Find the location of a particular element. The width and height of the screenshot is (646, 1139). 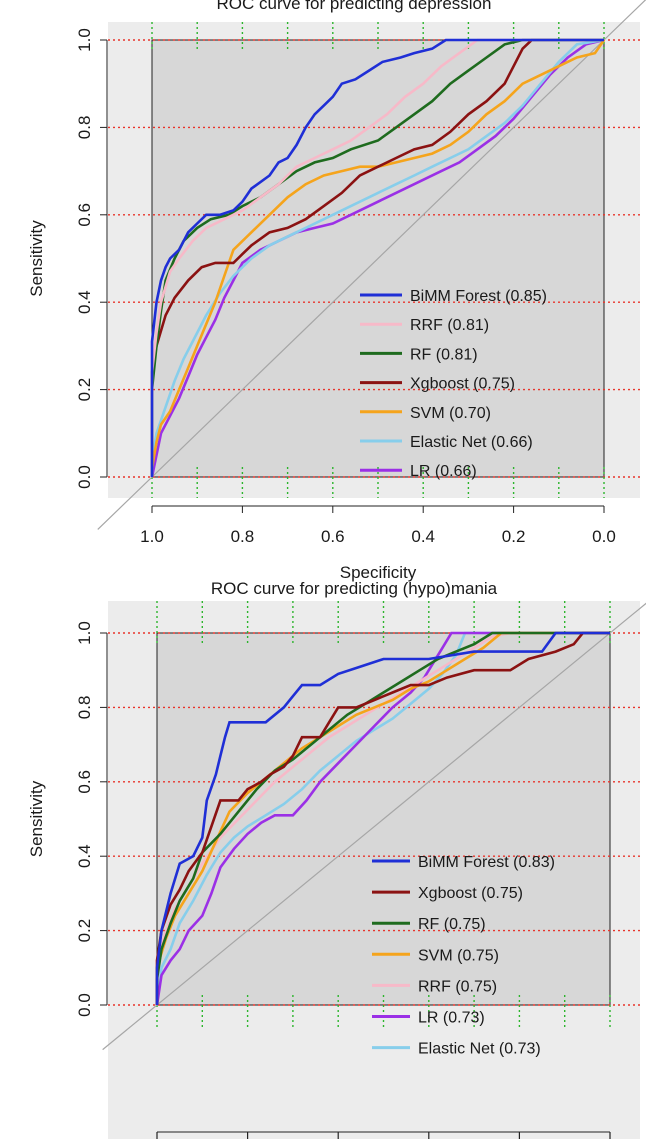

x-tick-label: 0.0 is located at coordinates (604, 536).